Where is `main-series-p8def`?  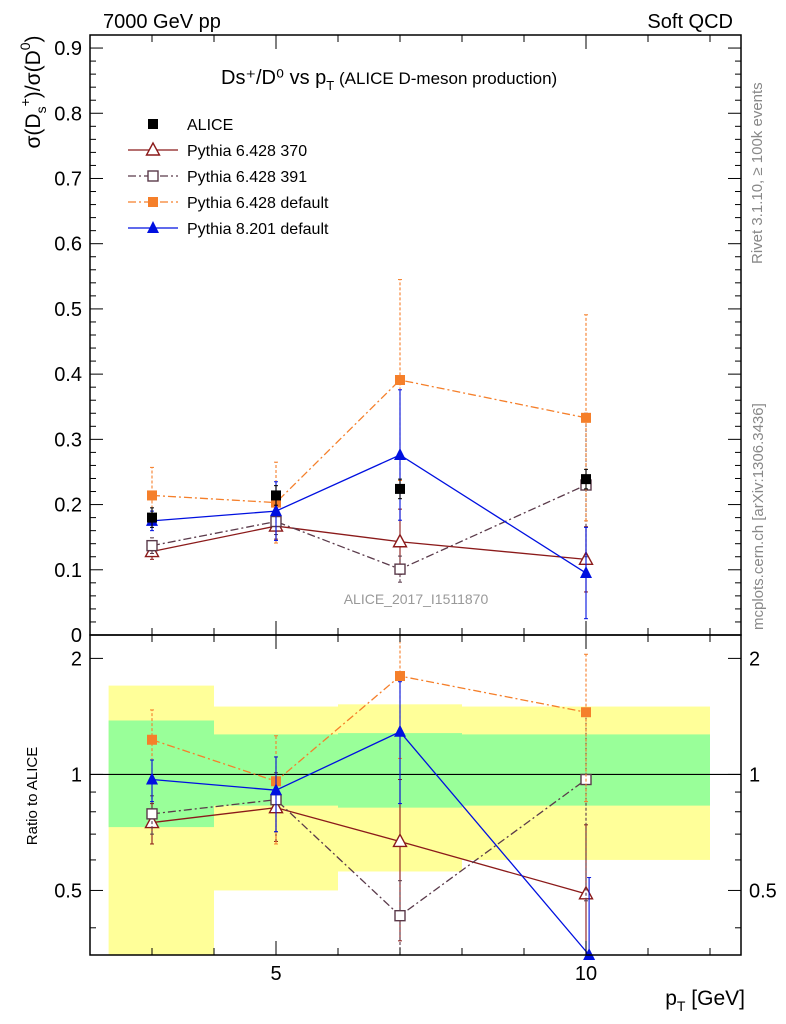 main-series-p8def is located at coordinates (369, 504).